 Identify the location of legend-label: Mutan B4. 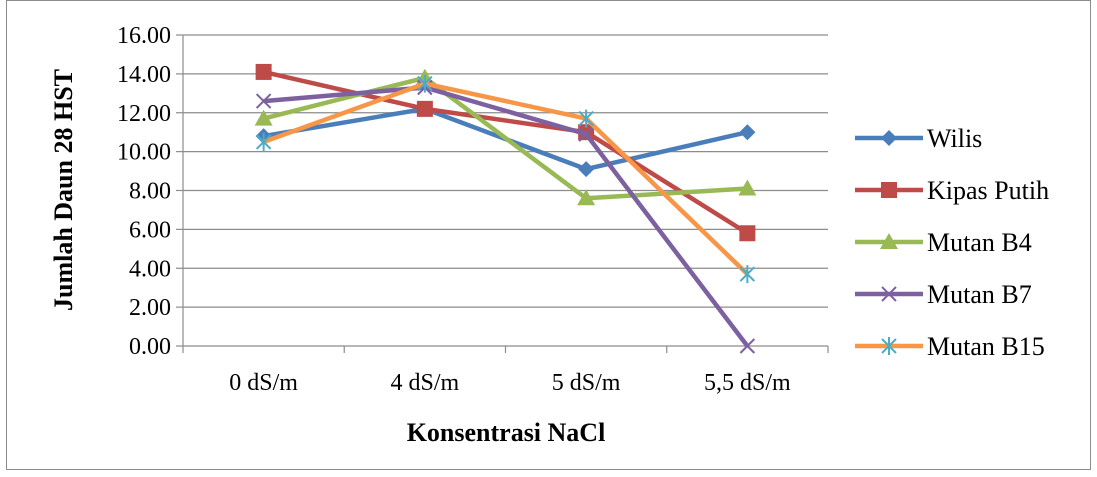
(979, 242).